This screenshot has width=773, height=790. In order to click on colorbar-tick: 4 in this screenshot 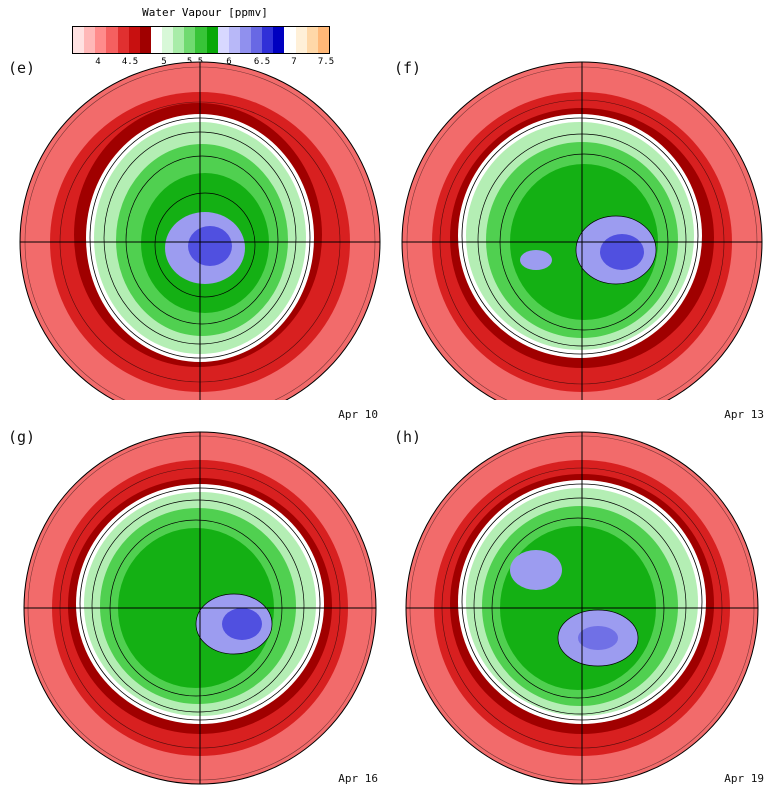, I will do `click(98, 62)`.